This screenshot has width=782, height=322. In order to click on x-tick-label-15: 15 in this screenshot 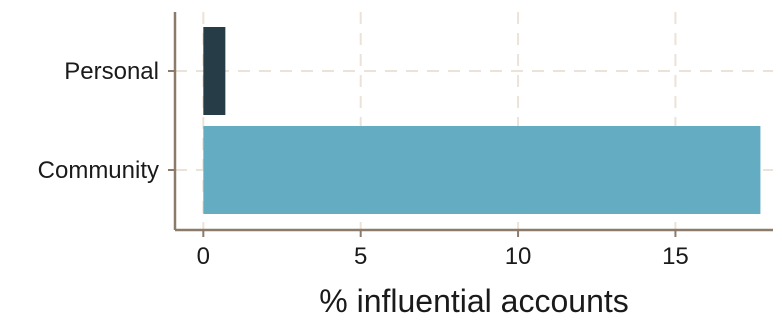, I will do `click(675, 256)`.